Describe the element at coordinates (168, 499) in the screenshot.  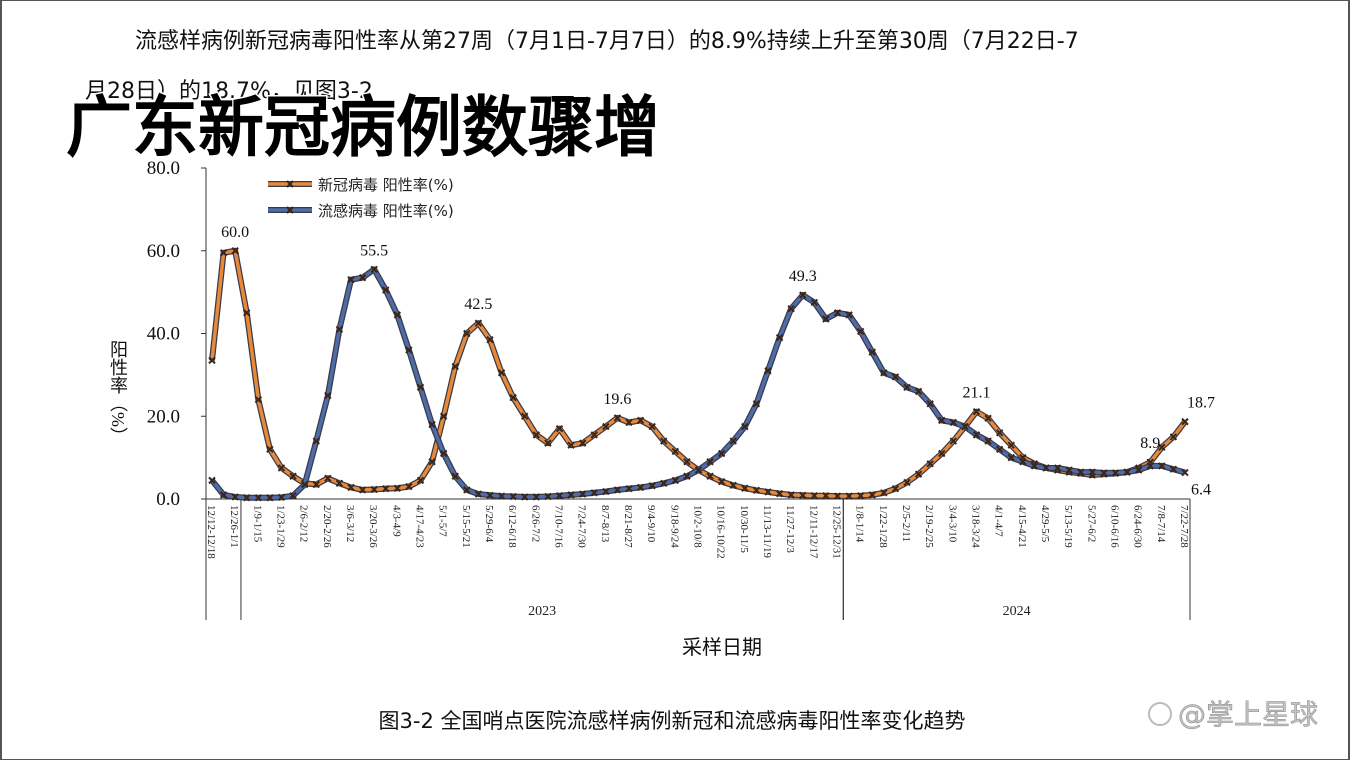
I see `y-tick-label: 0.0` at that location.